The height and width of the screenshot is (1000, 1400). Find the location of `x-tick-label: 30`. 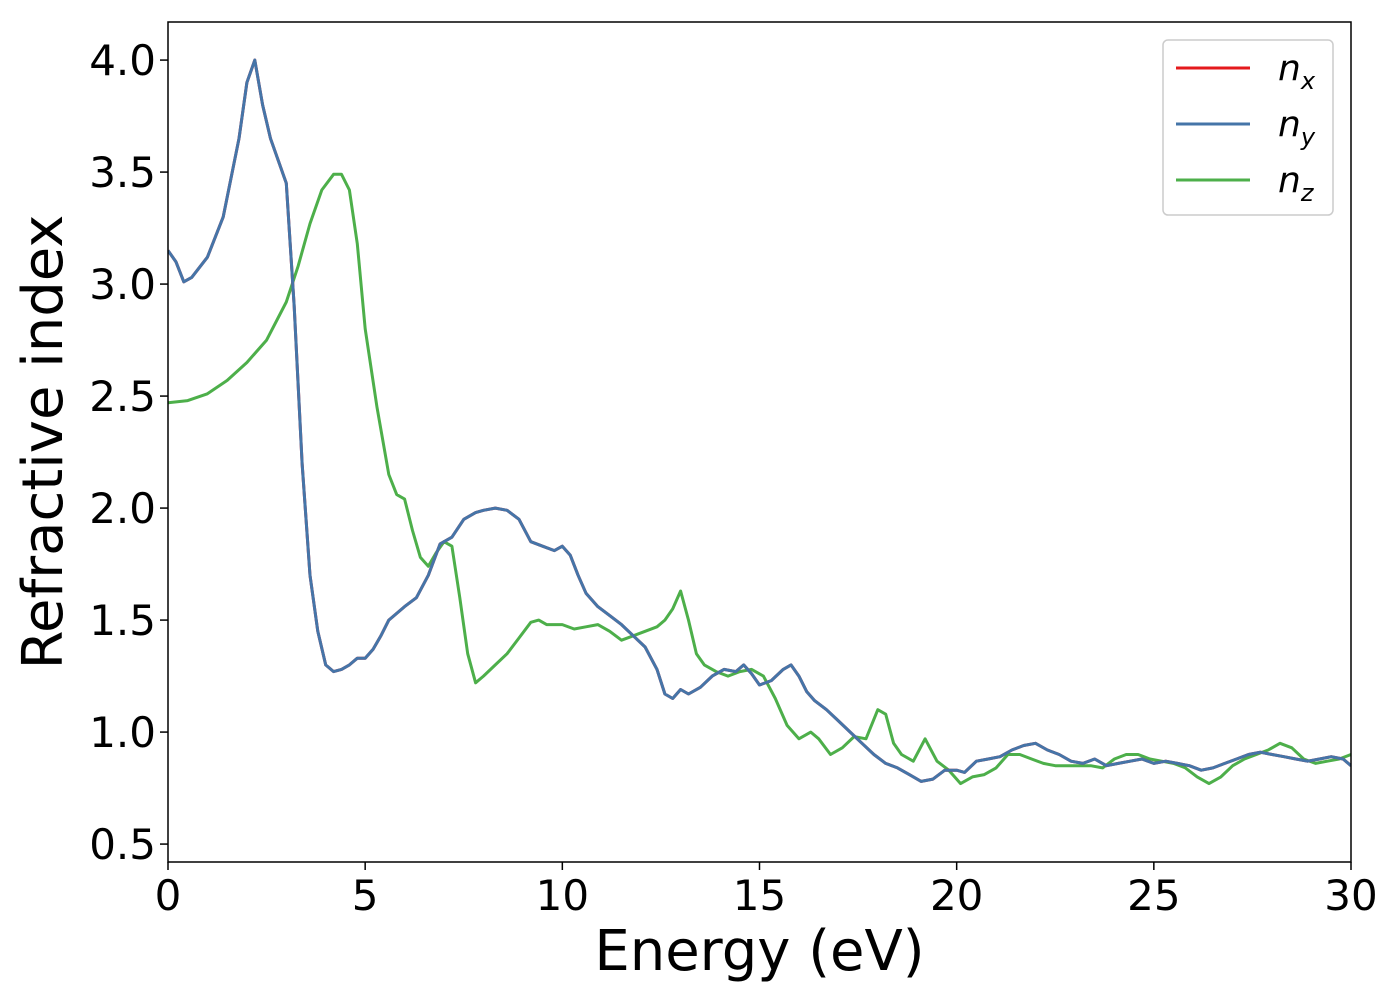

x-tick-label: 30 is located at coordinates (1350, 895).